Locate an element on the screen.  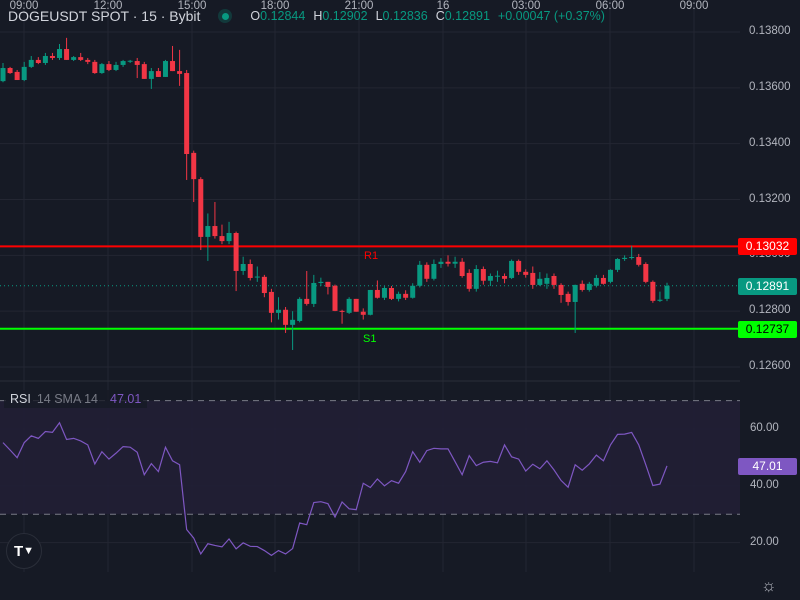
time-tick-label: 12:00 is located at coordinates (108, 6).